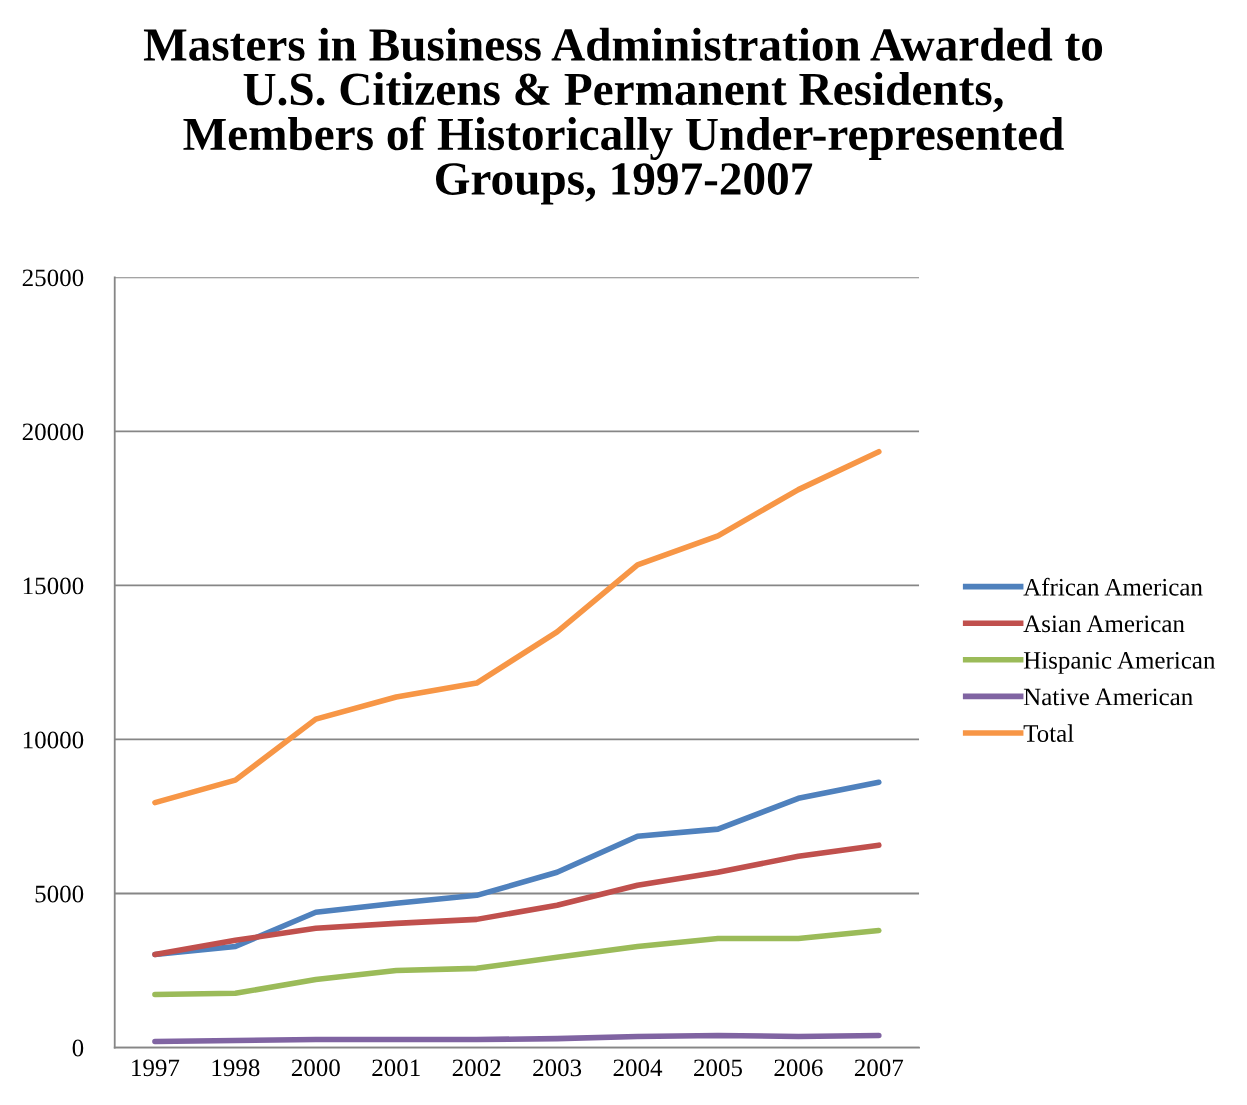  Describe the element at coordinates (53, 278) in the screenshot. I see `y-tick-label: 25000` at that location.